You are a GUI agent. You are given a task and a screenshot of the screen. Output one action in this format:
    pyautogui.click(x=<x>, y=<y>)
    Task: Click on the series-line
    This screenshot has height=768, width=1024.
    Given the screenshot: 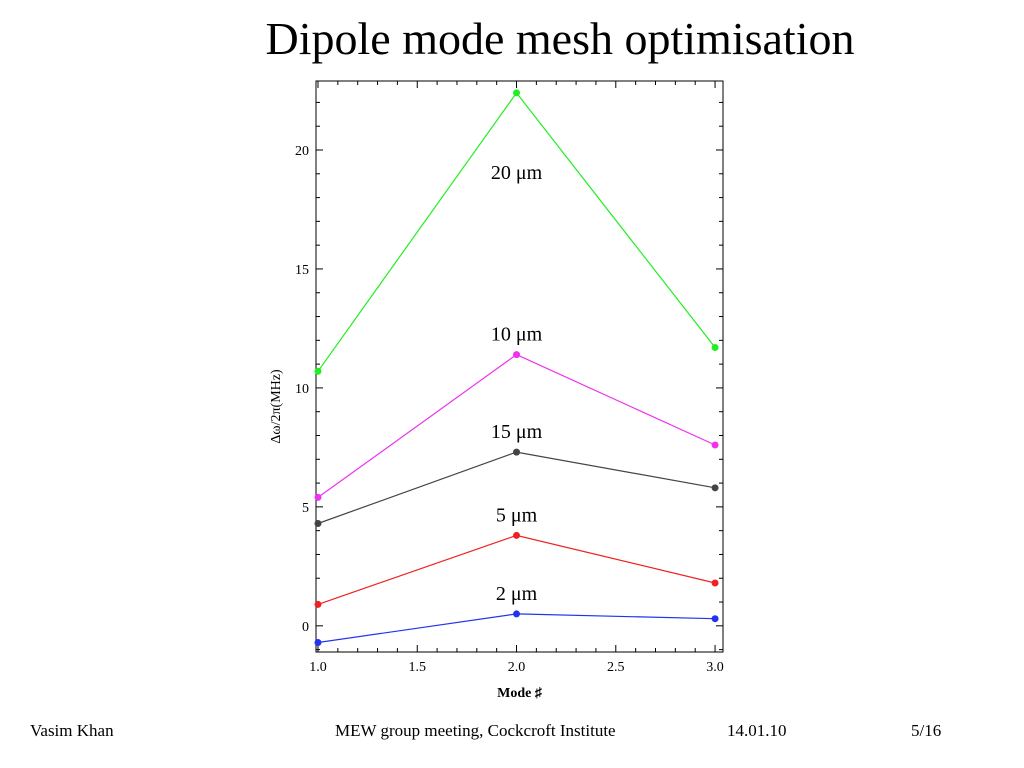 What is the action you would take?
    pyautogui.click(x=516, y=628)
    